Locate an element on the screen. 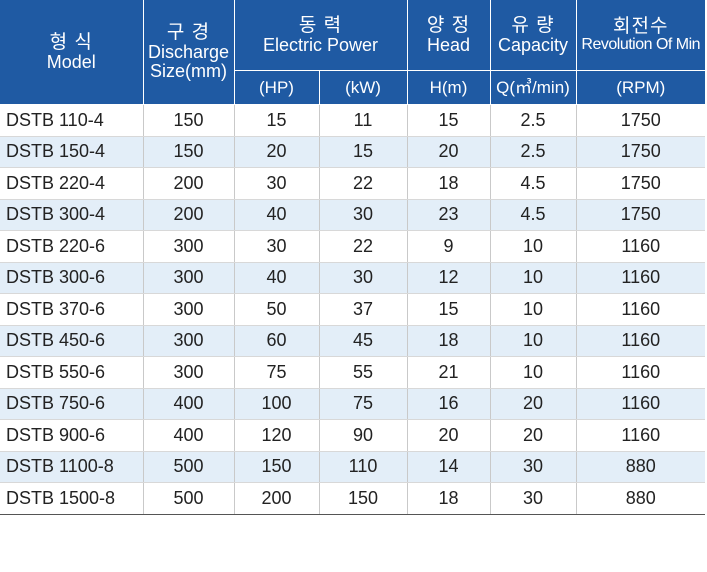  table-row: DSTB 370-6 300 50 37 15 10 1160 is located at coordinates (352, 309).